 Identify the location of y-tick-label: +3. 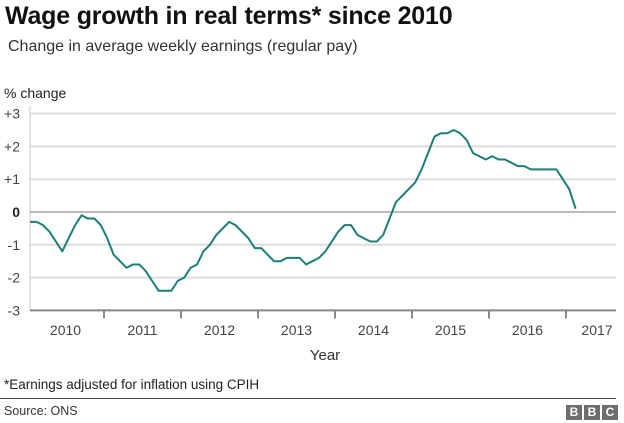
(12, 114).